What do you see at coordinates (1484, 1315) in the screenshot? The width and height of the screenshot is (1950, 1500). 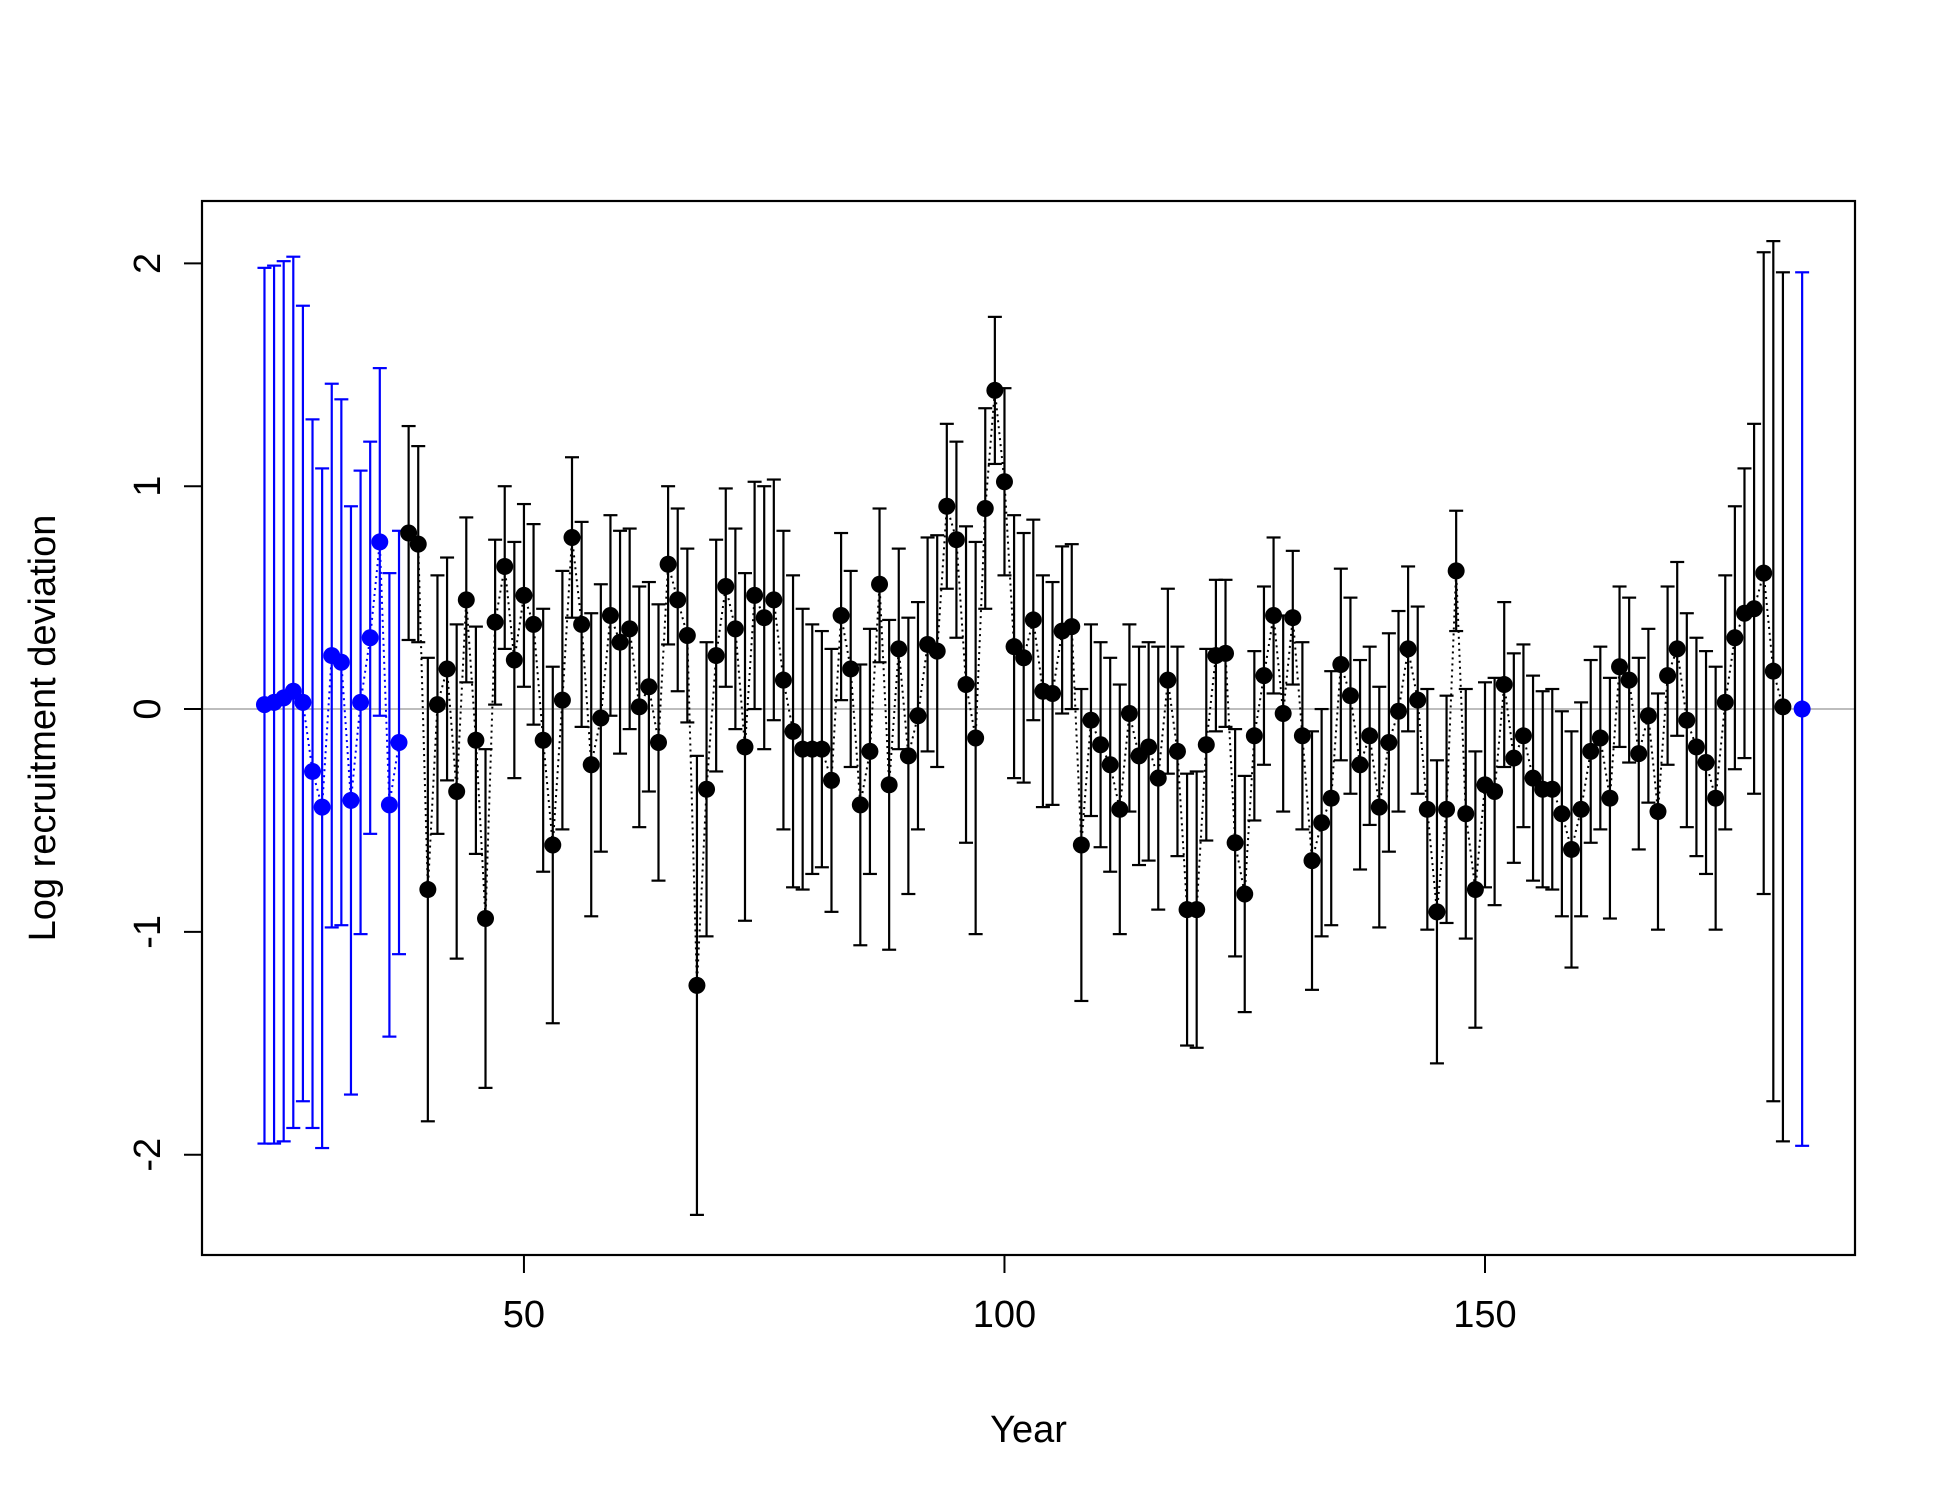 I see `x-tick-label: 150` at bounding box center [1484, 1315].